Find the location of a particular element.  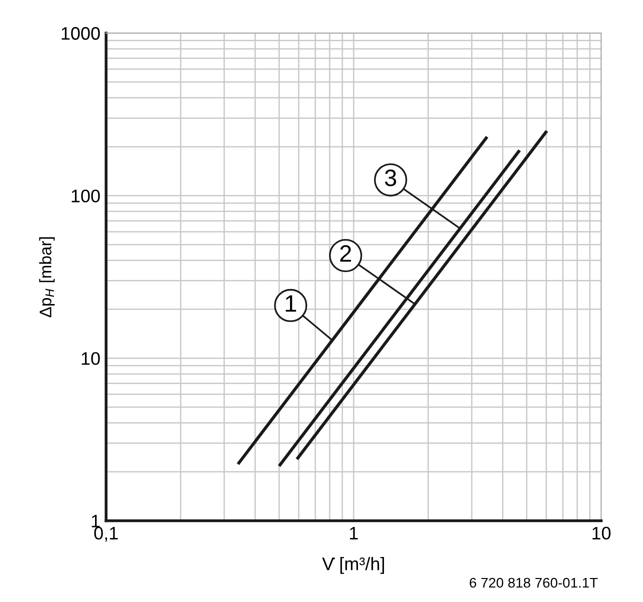

x-axis-title: V̇ [m³/h] is located at coordinates (353, 565).